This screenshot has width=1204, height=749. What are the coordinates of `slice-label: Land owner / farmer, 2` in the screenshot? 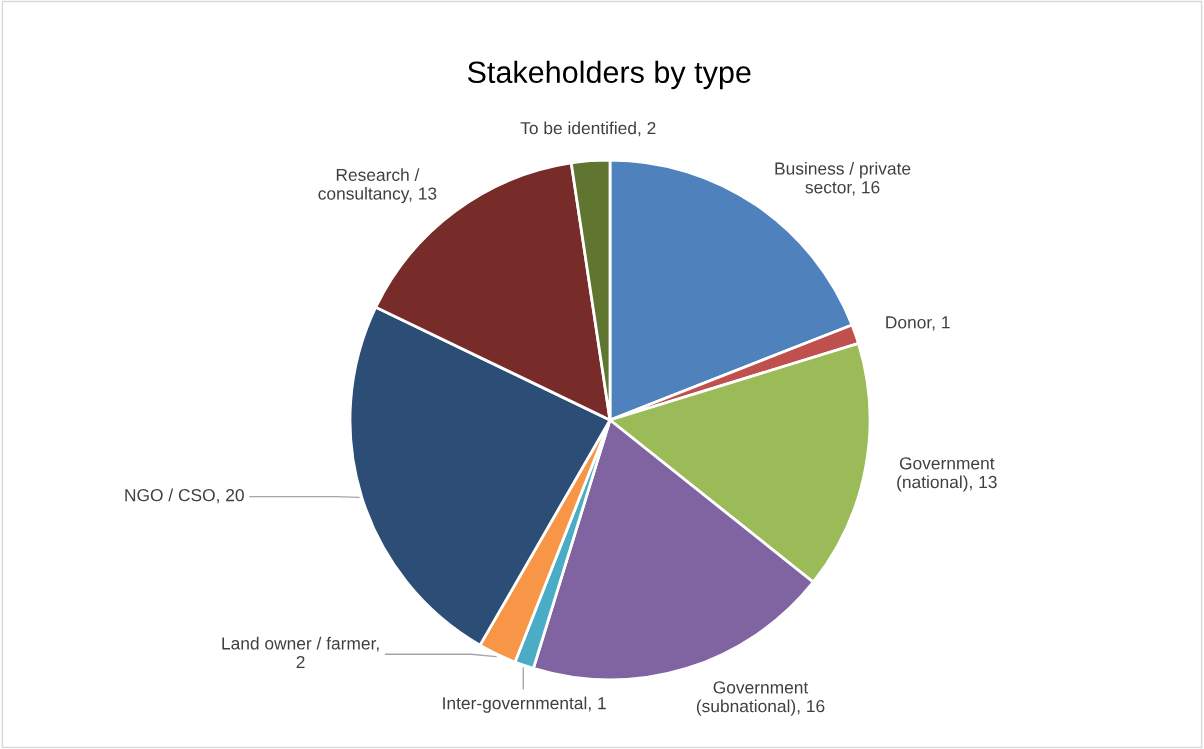 It's located at (300, 652).